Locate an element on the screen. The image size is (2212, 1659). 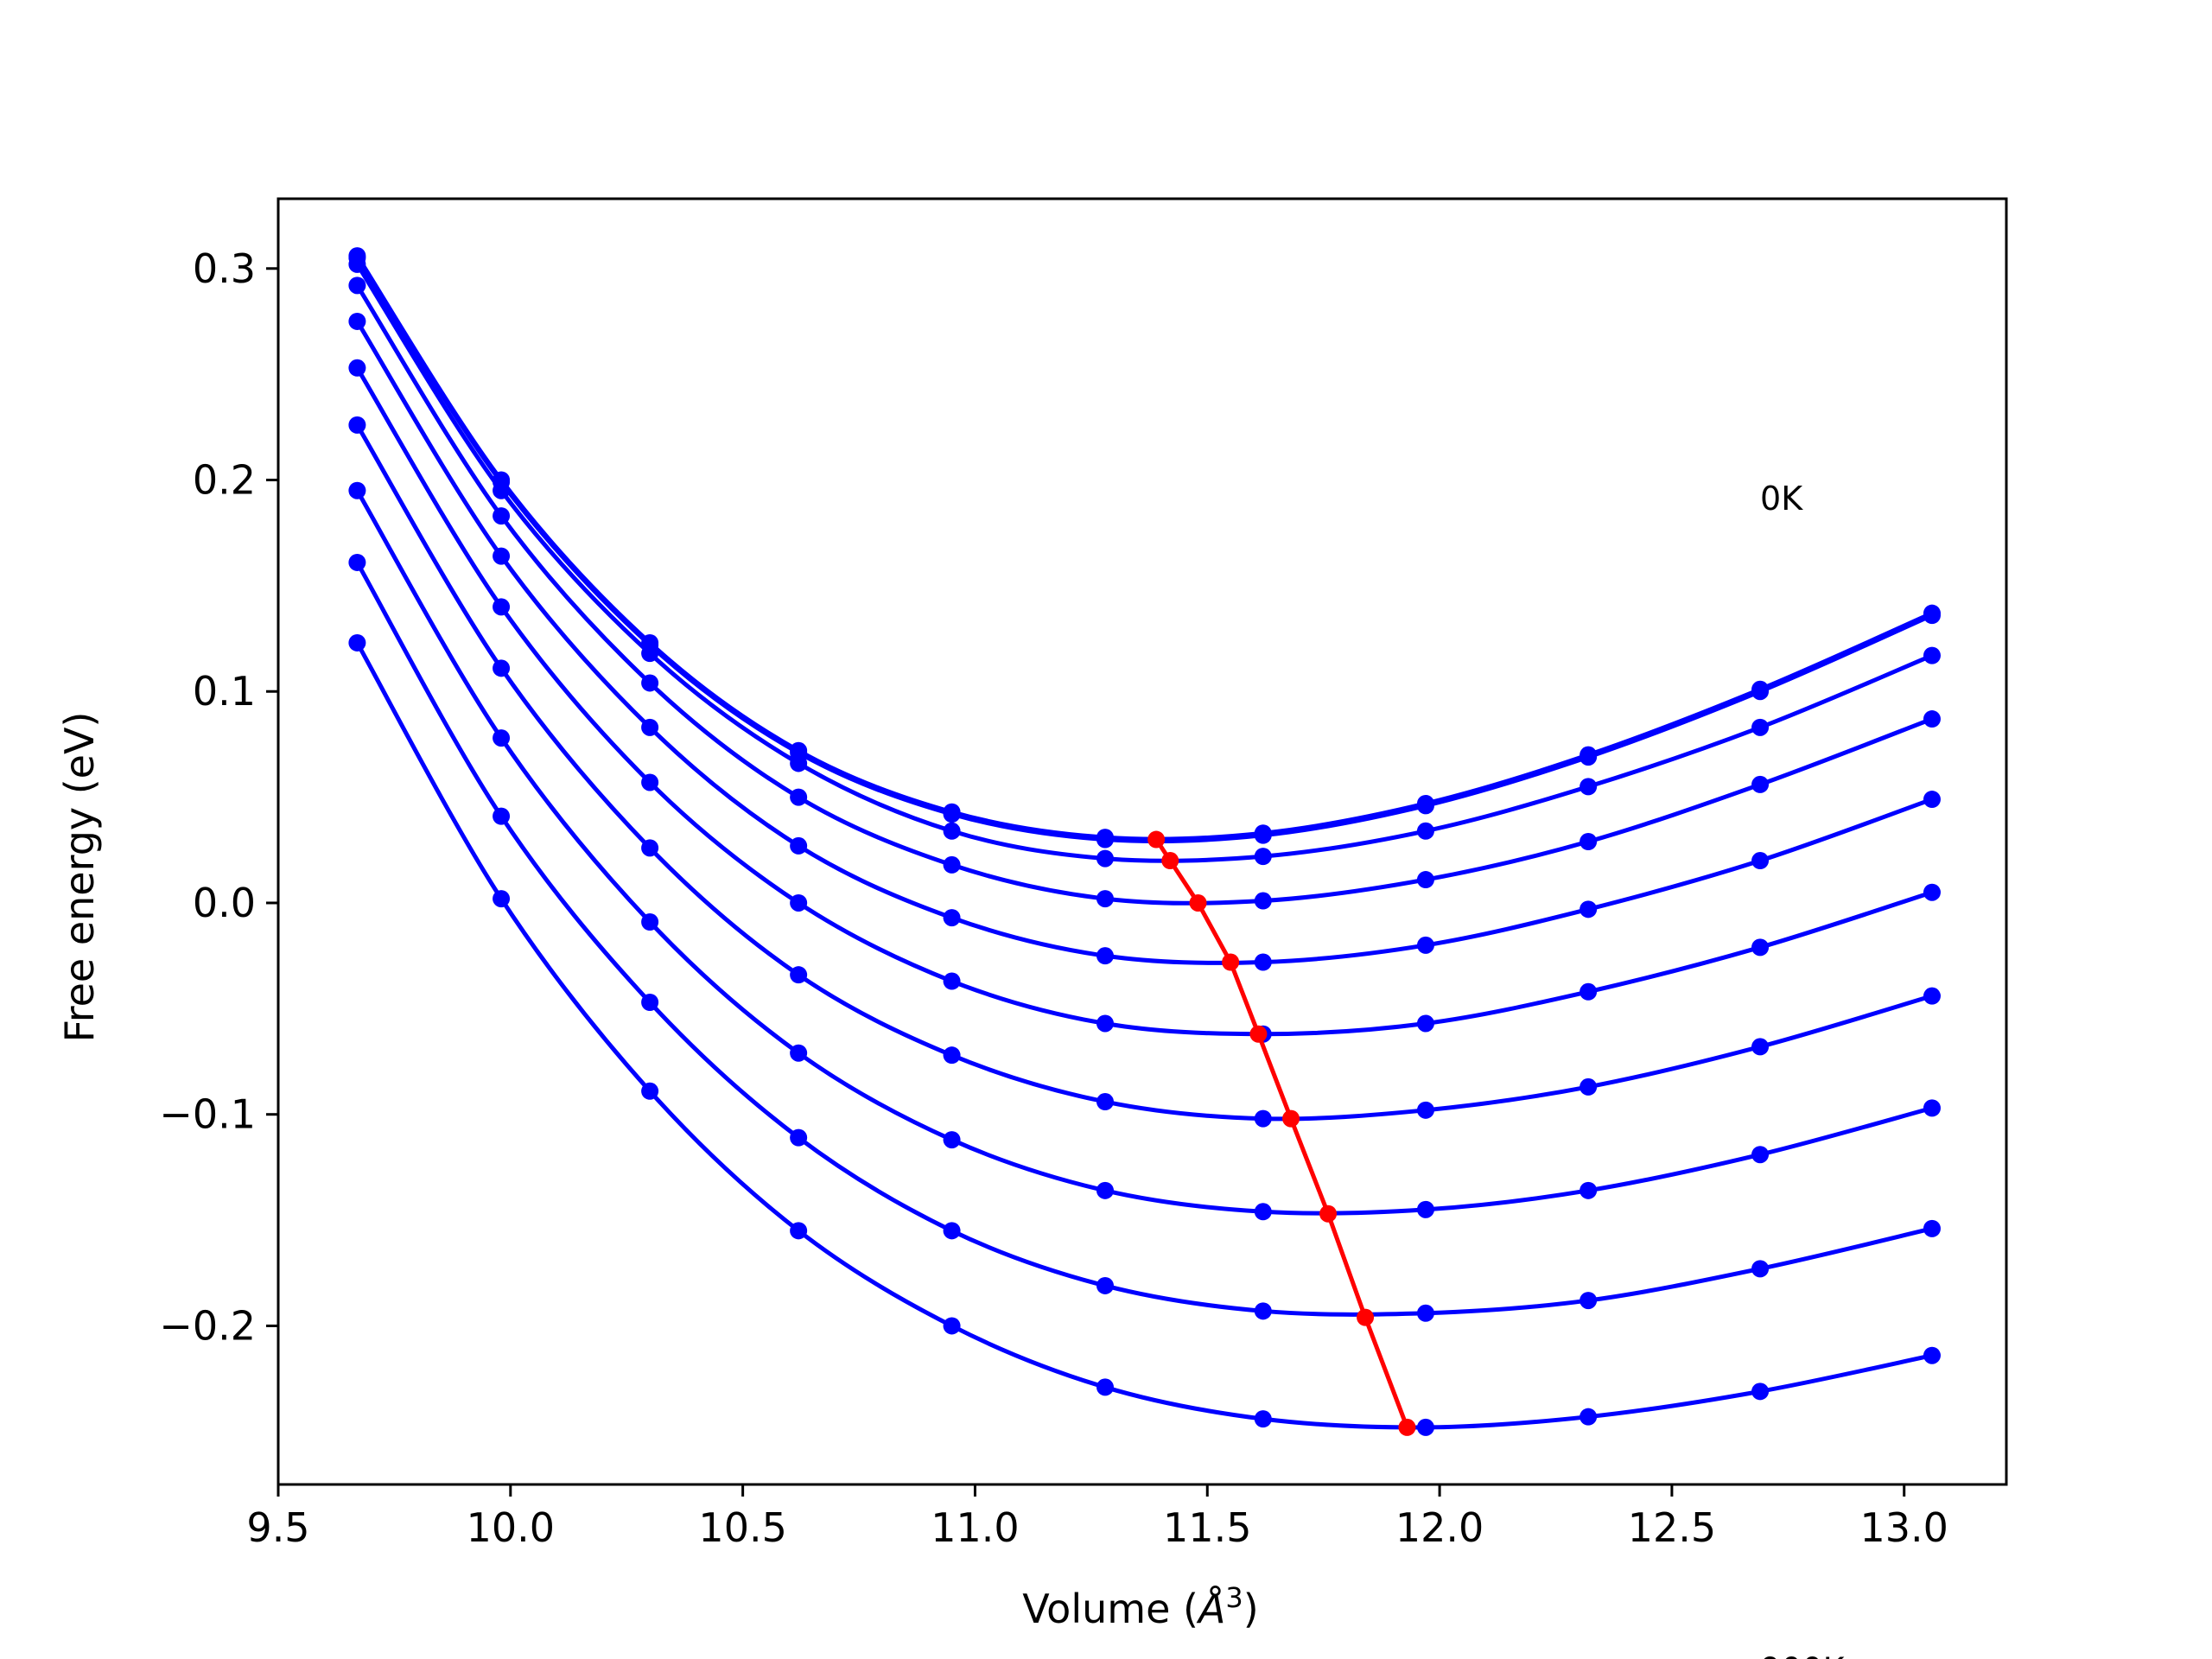
y-tick-label: 0.0 is located at coordinates (224, 903).